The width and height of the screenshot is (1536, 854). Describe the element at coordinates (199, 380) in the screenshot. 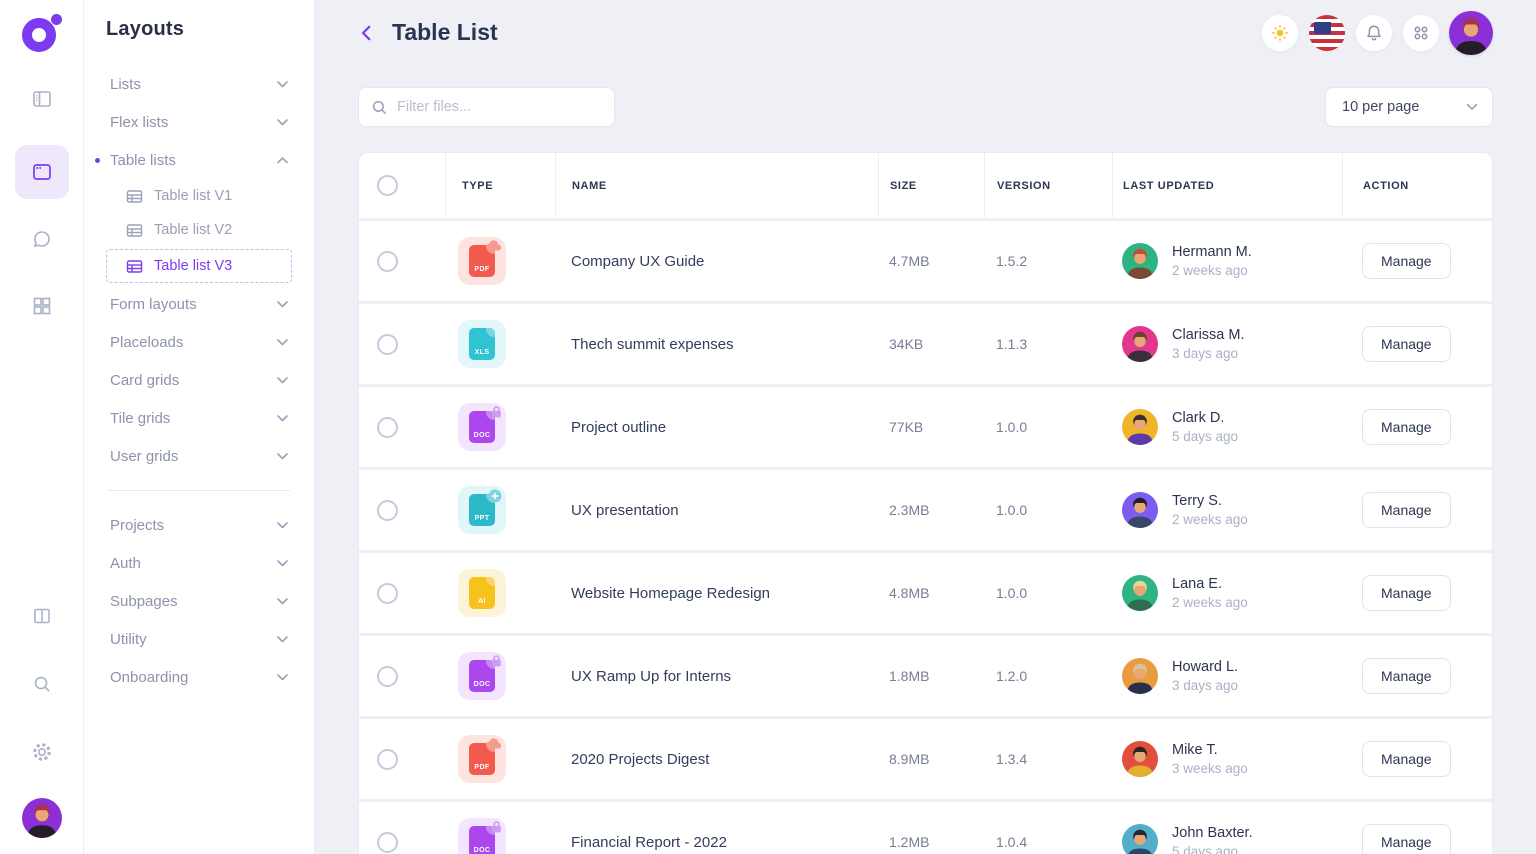

I see `sidebar-item-card-grids: Card grids` at that location.